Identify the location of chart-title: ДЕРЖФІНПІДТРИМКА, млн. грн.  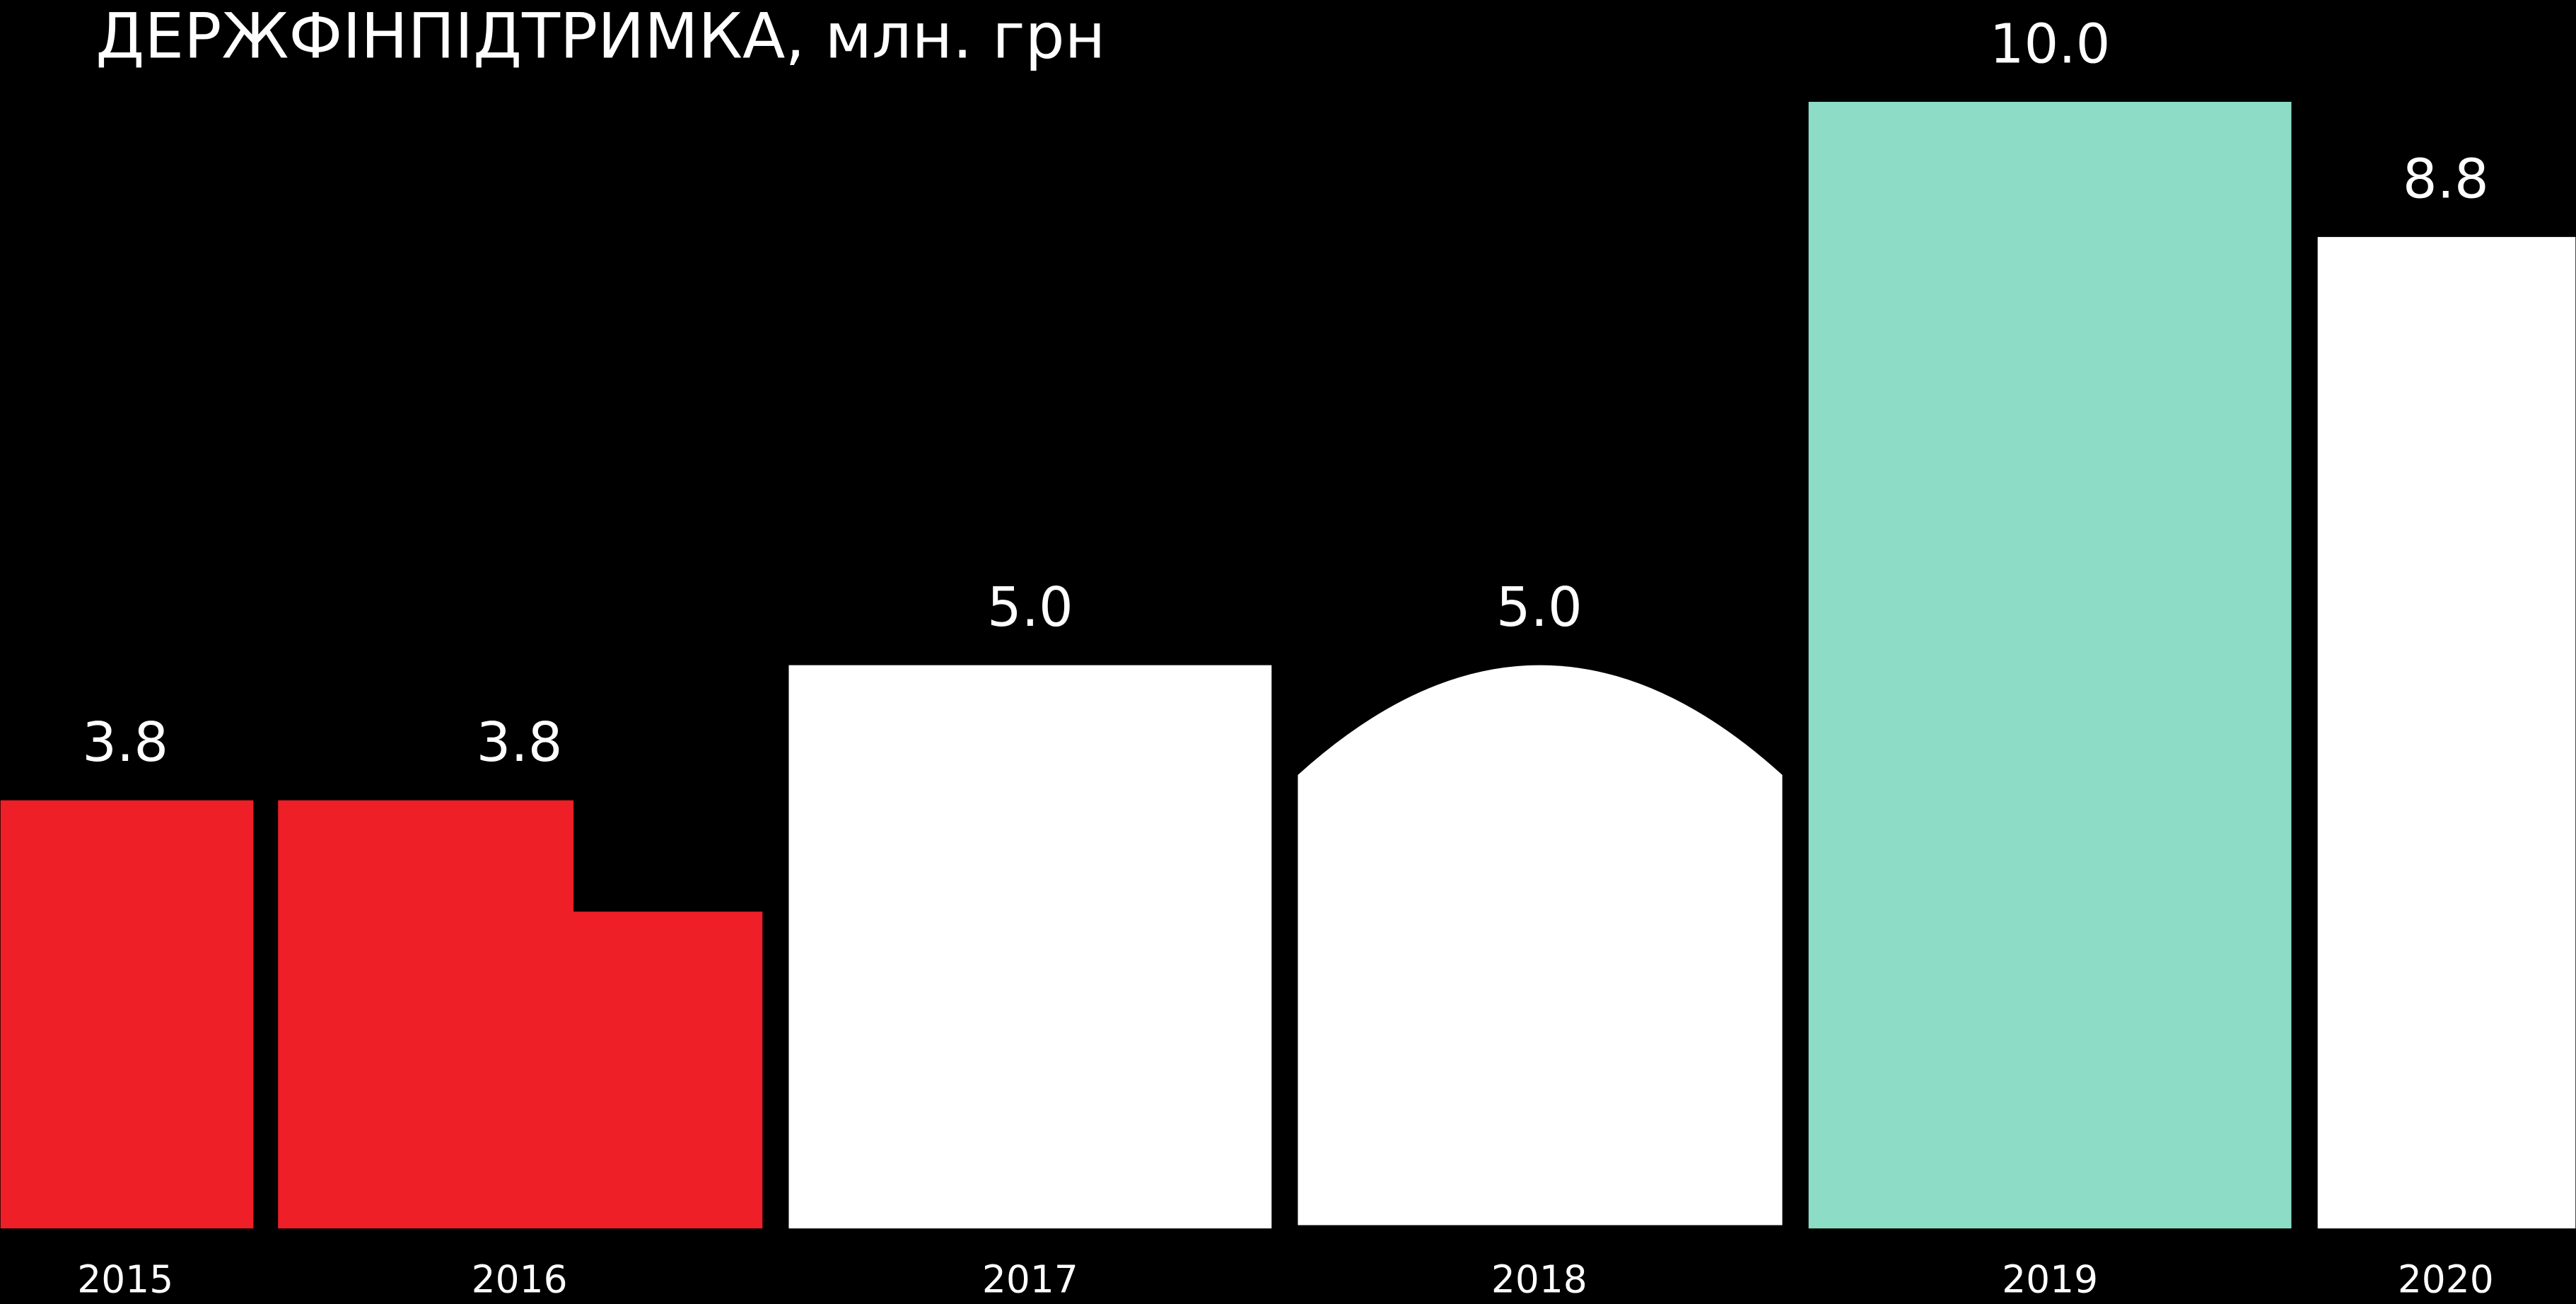
(600, 36).